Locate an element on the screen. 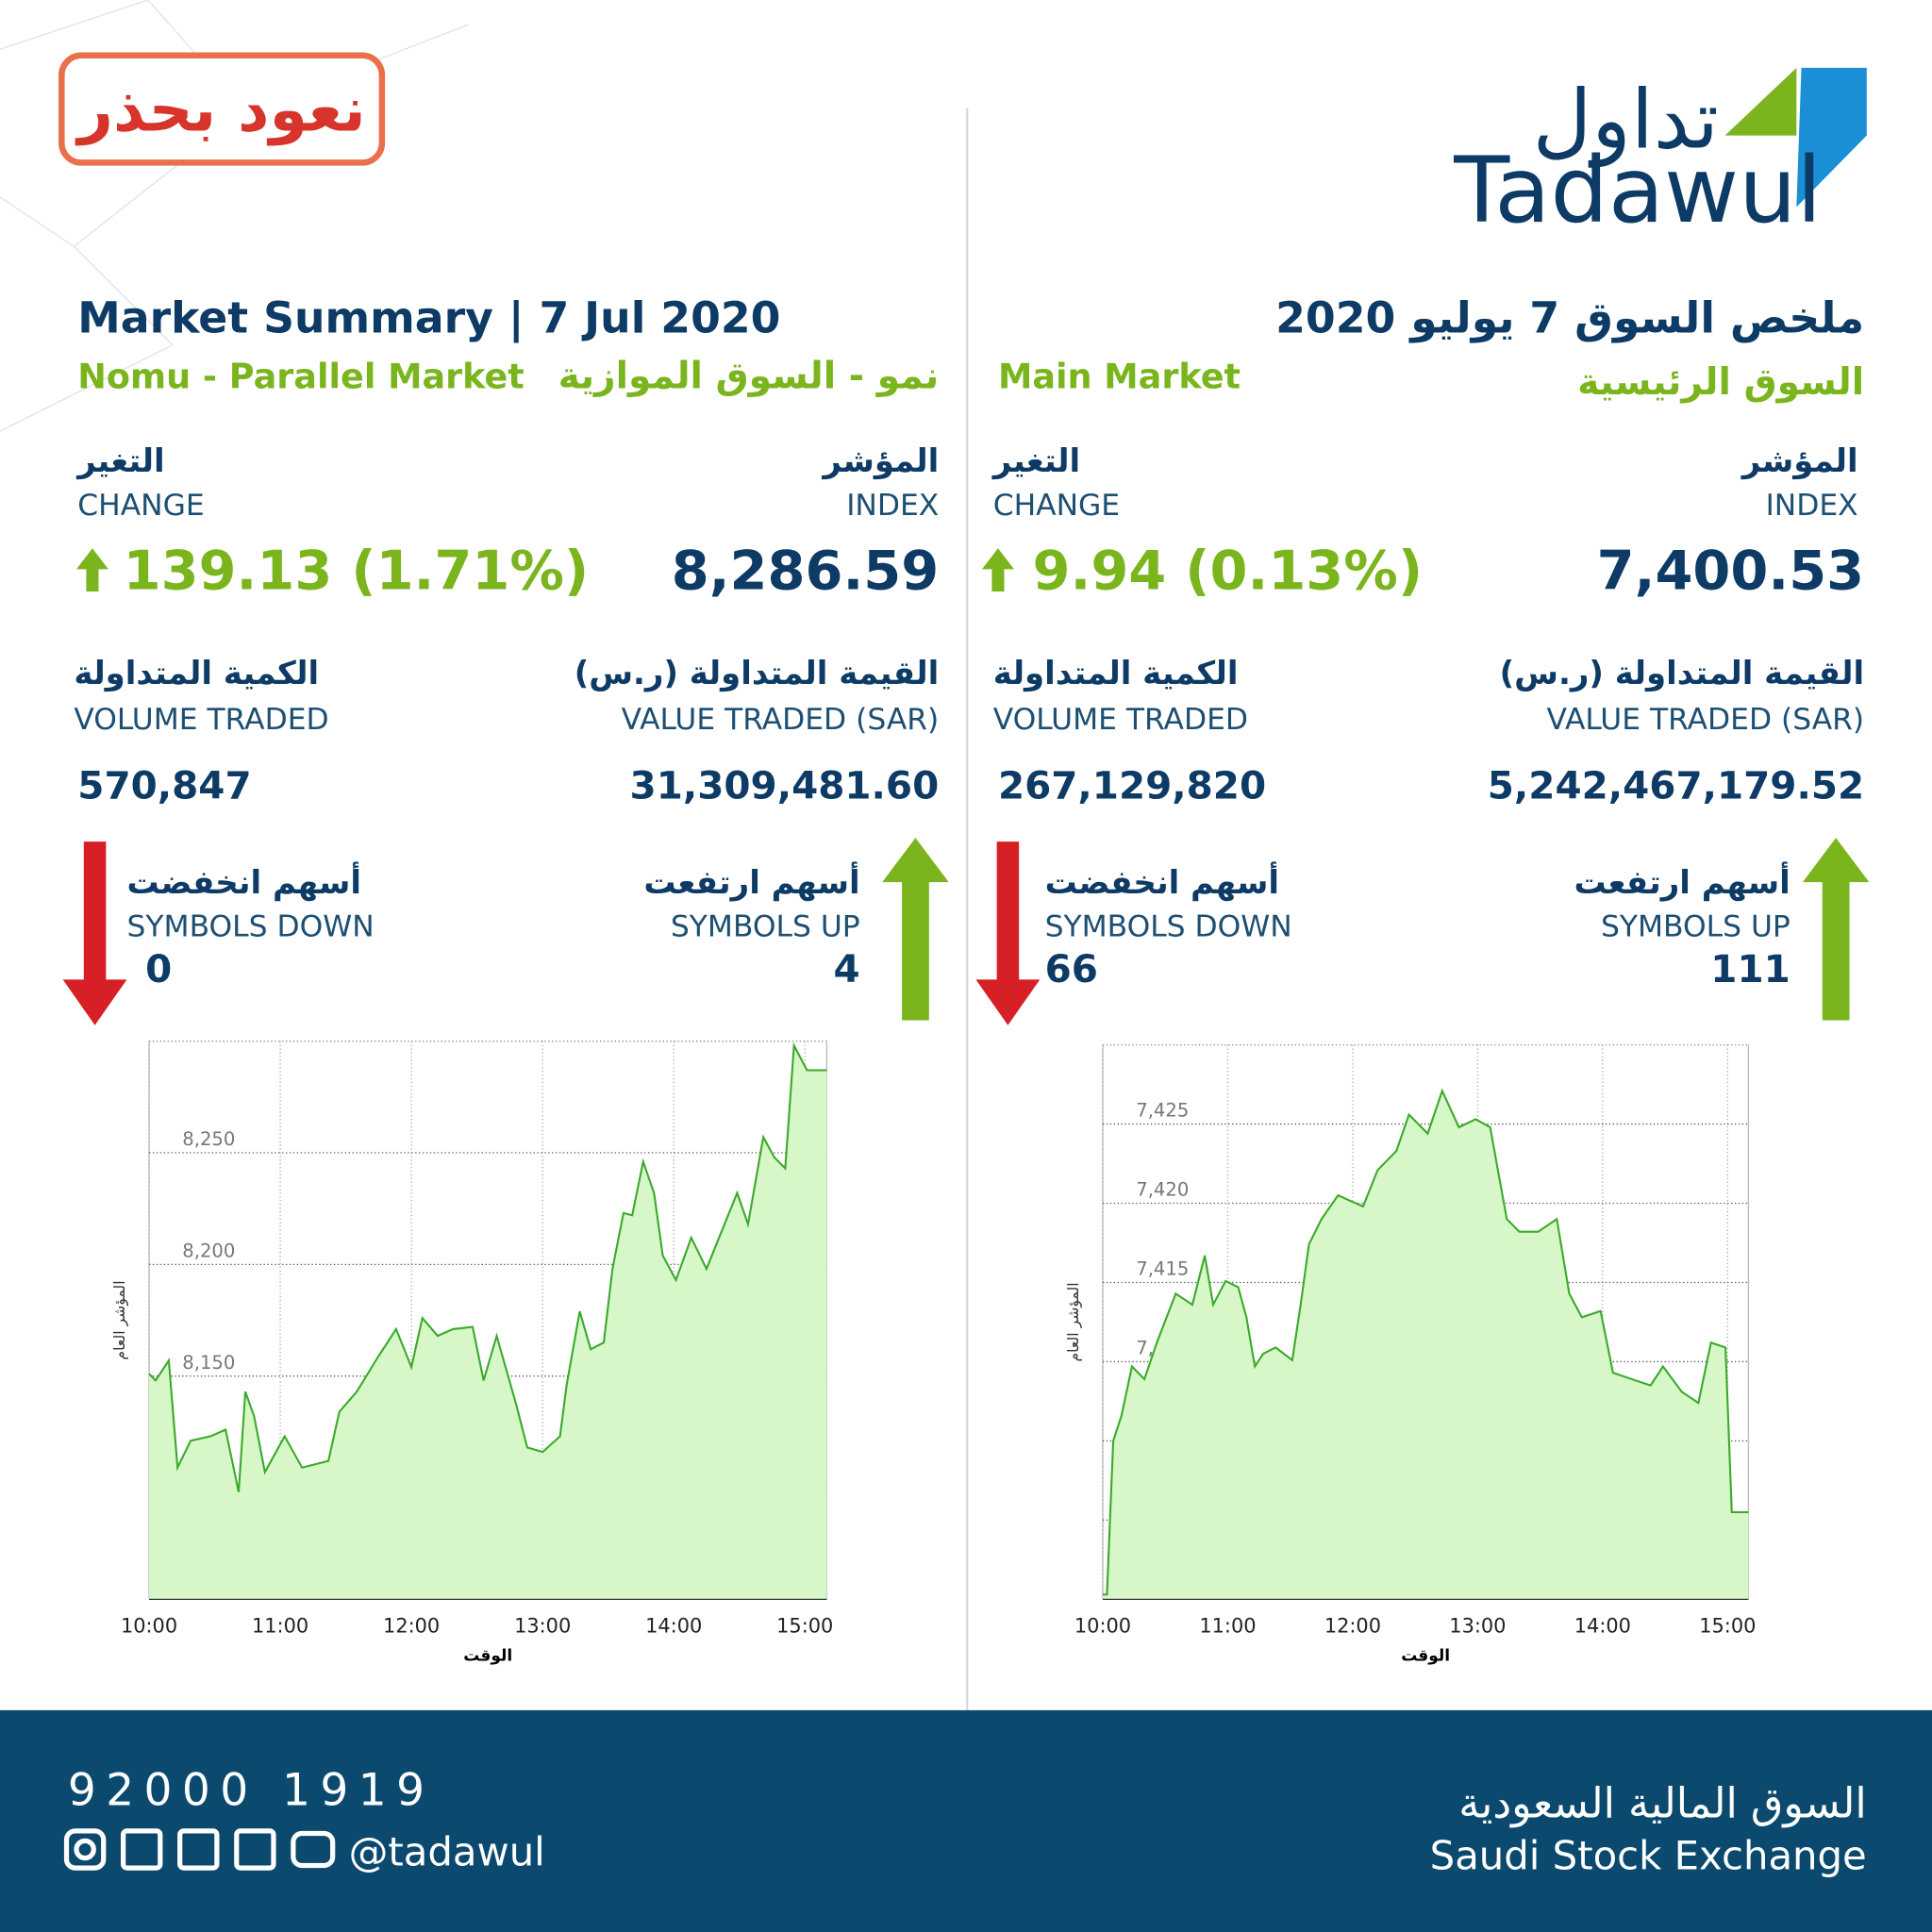  name-ar: السوق المالية السعودية is located at coordinates (1662, 1804).